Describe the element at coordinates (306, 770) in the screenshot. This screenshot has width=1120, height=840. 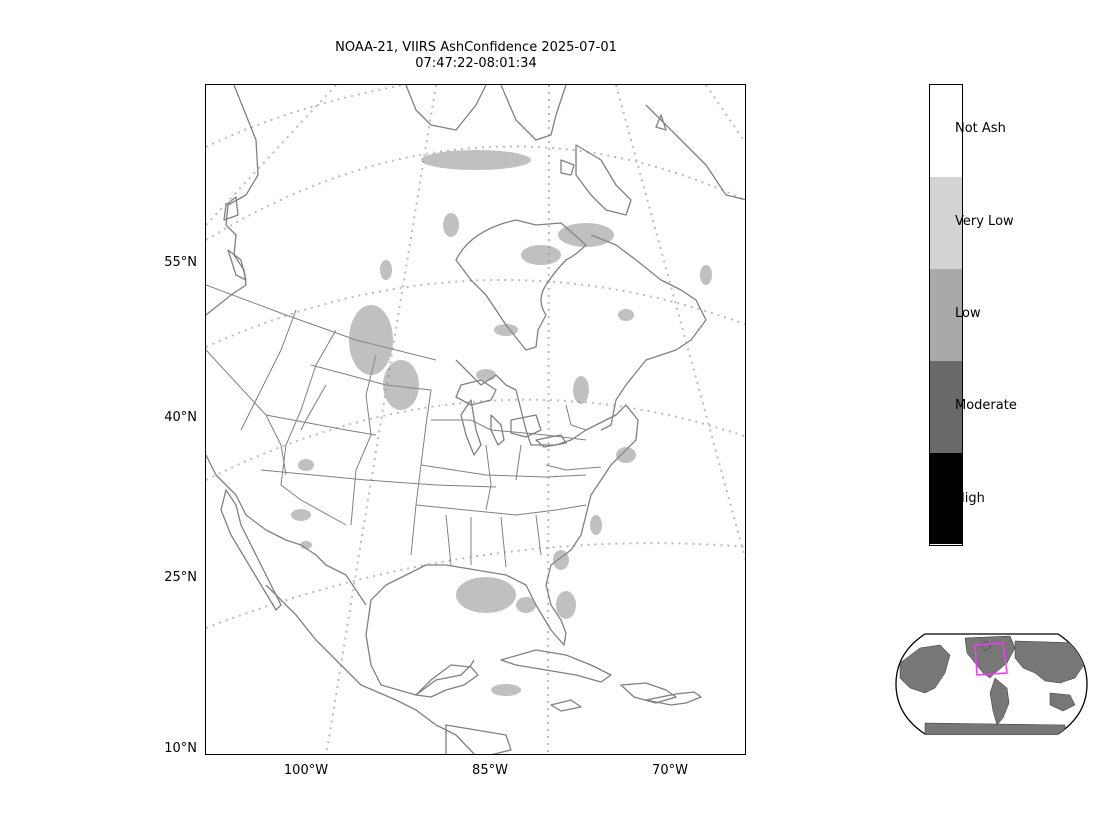
I see `lon-label-100w: 100°W` at that location.